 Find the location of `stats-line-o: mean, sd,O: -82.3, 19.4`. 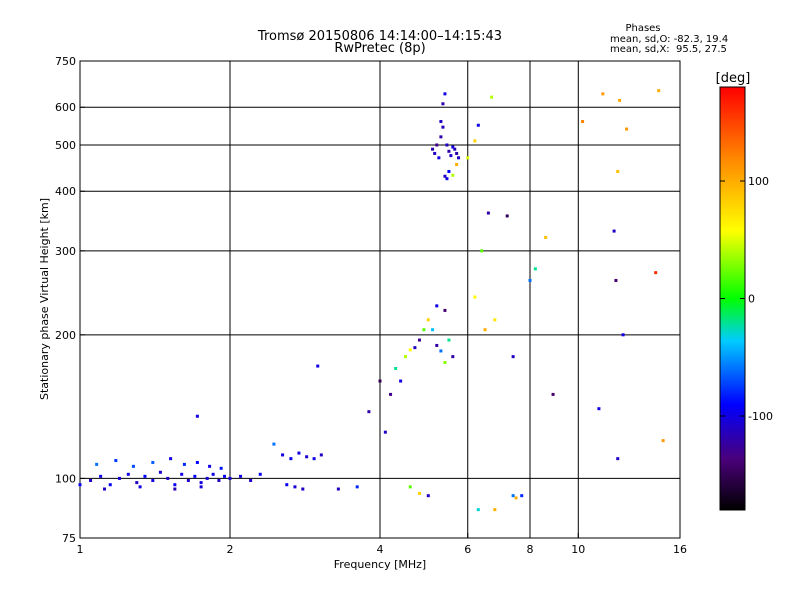

stats-line-o: mean, sd,O: -82.3, 19.4 is located at coordinates (669, 39).